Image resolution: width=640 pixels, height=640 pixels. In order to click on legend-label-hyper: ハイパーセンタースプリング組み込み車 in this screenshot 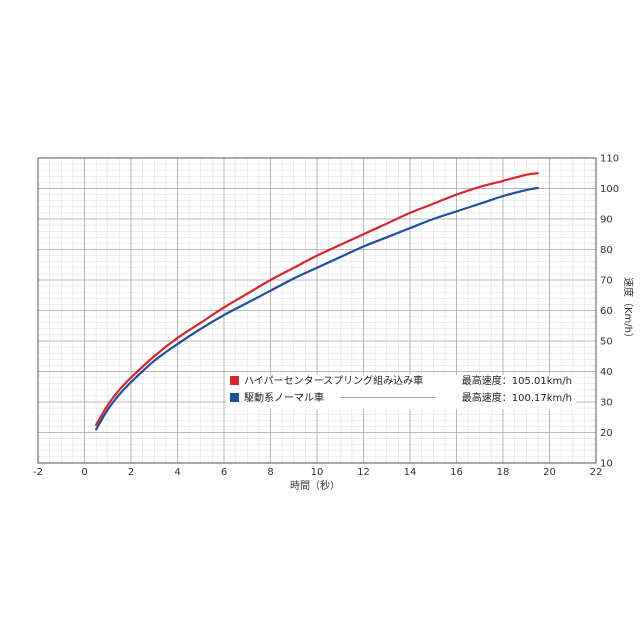, I will do `click(333, 380)`.